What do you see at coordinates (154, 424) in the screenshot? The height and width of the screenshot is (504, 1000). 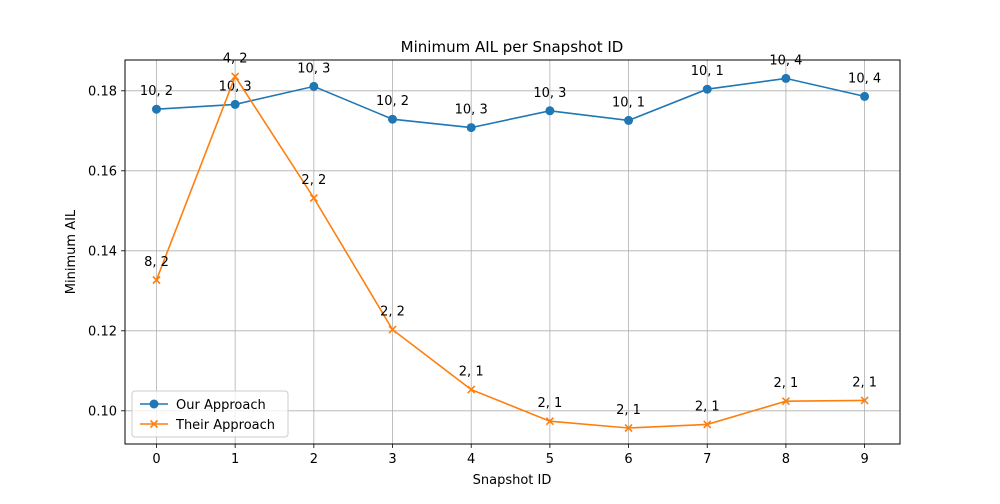 I see `legend-marker-their-approach` at bounding box center [154, 424].